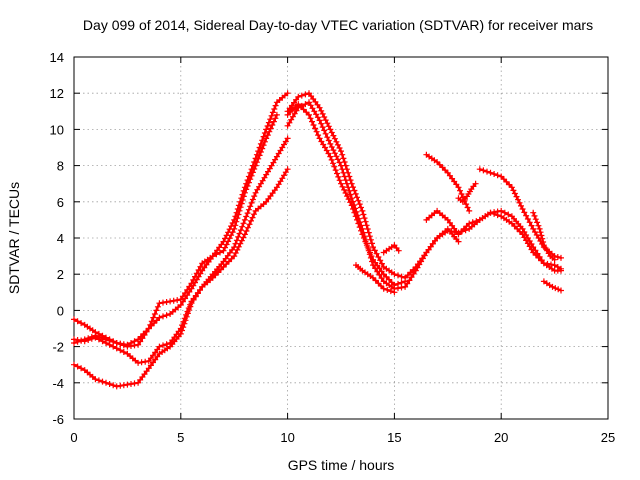  Describe the element at coordinates (391, 249) in the screenshot. I see `series-sat-i` at that location.